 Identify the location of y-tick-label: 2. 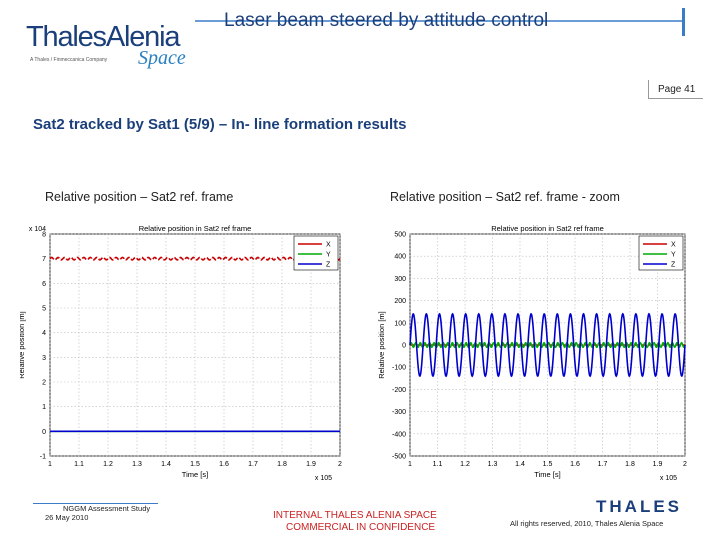
(44, 383).